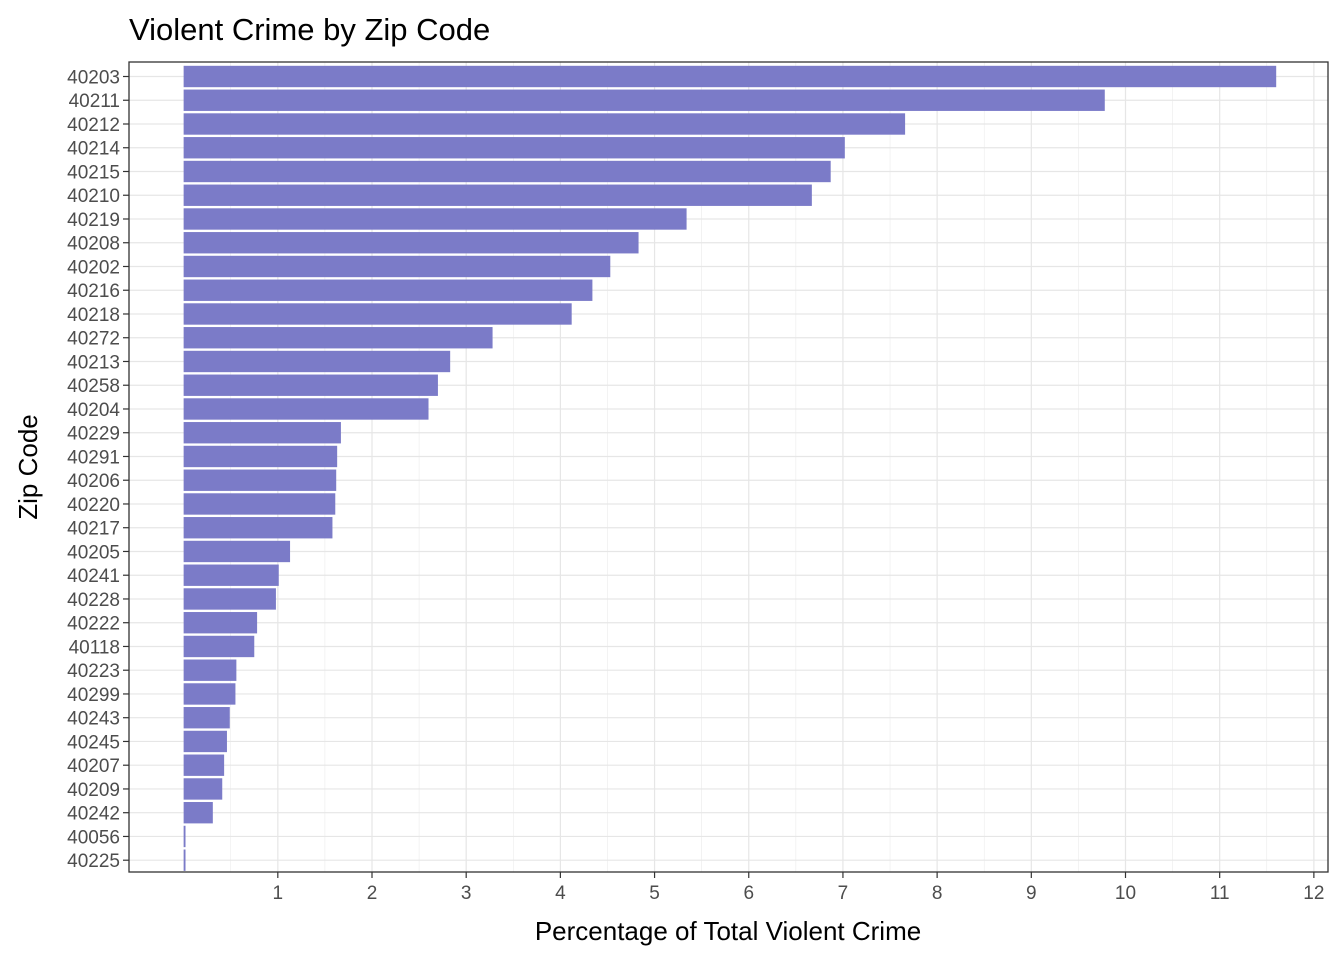  Describe the element at coordinates (93, 576) in the screenshot. I see `y-tick-label: 40241` at that location.